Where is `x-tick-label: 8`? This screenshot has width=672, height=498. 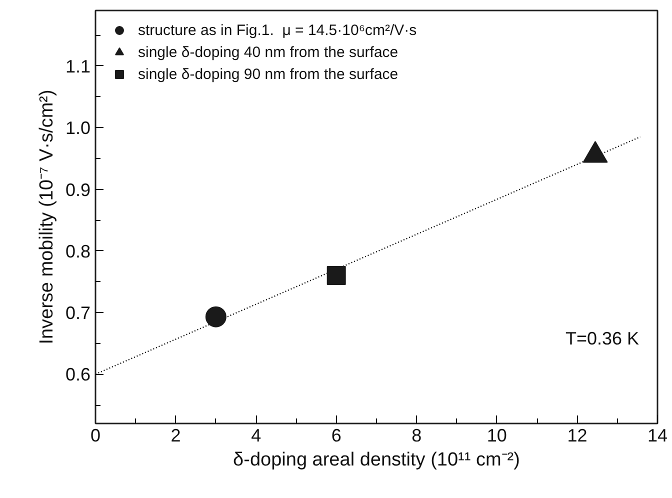 x-tick-label: 8 is located at coordinates (417, 436).